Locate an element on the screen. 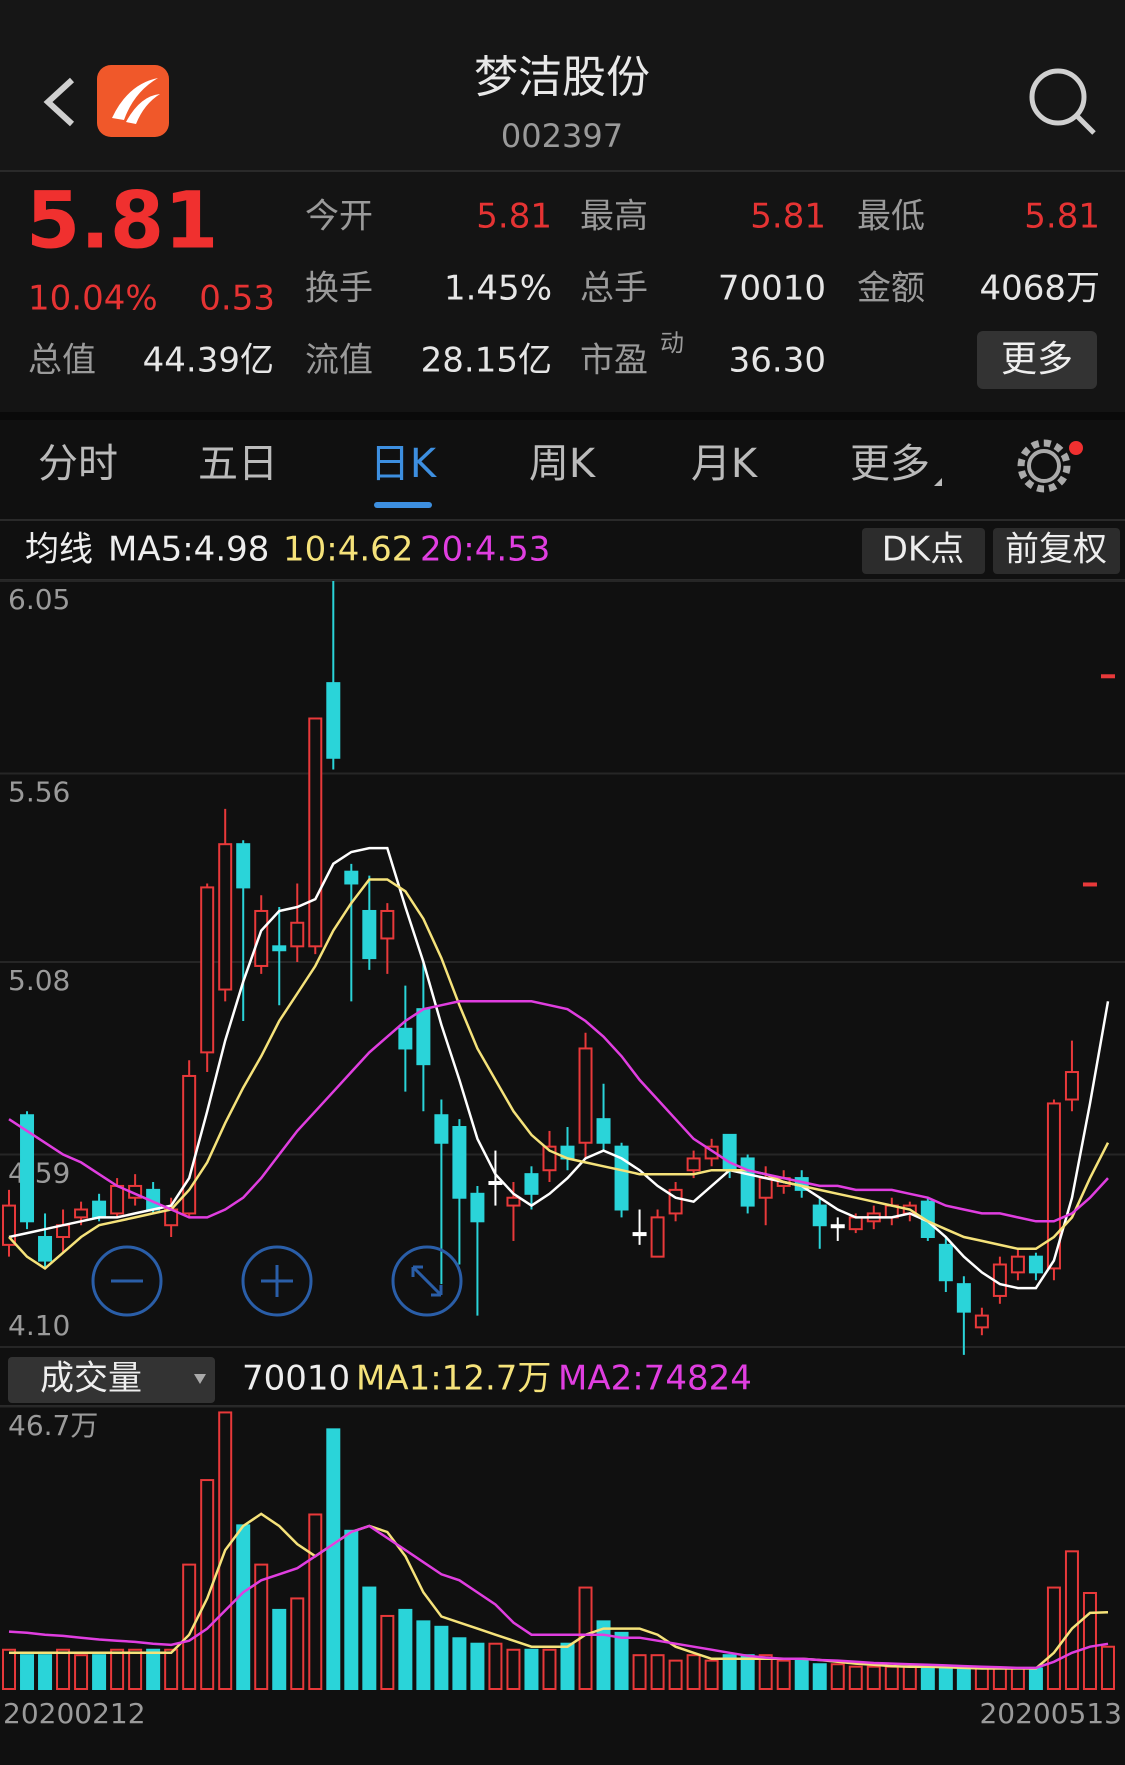 The height and width of the screenshot is (1765, 1125). change-amount: 0.53 is located at coordinates (237, 299).